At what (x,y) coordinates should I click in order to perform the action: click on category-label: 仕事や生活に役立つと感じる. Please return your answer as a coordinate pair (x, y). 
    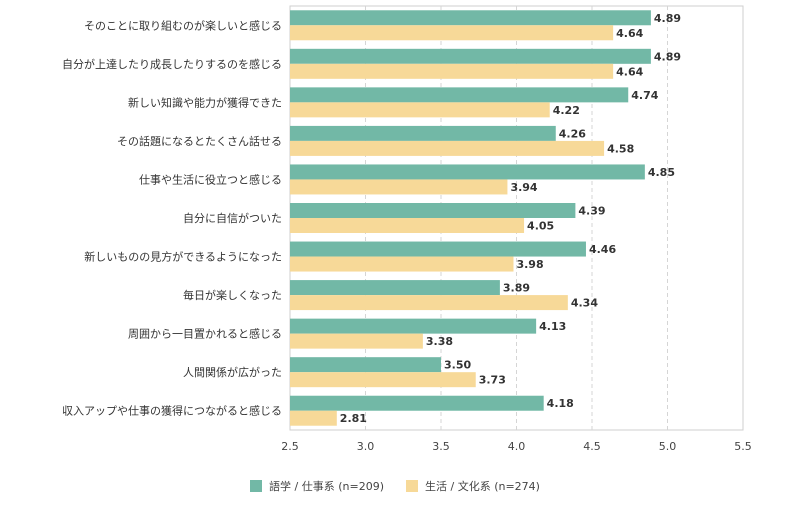
    Looking at the image, I should click on (210, 179).